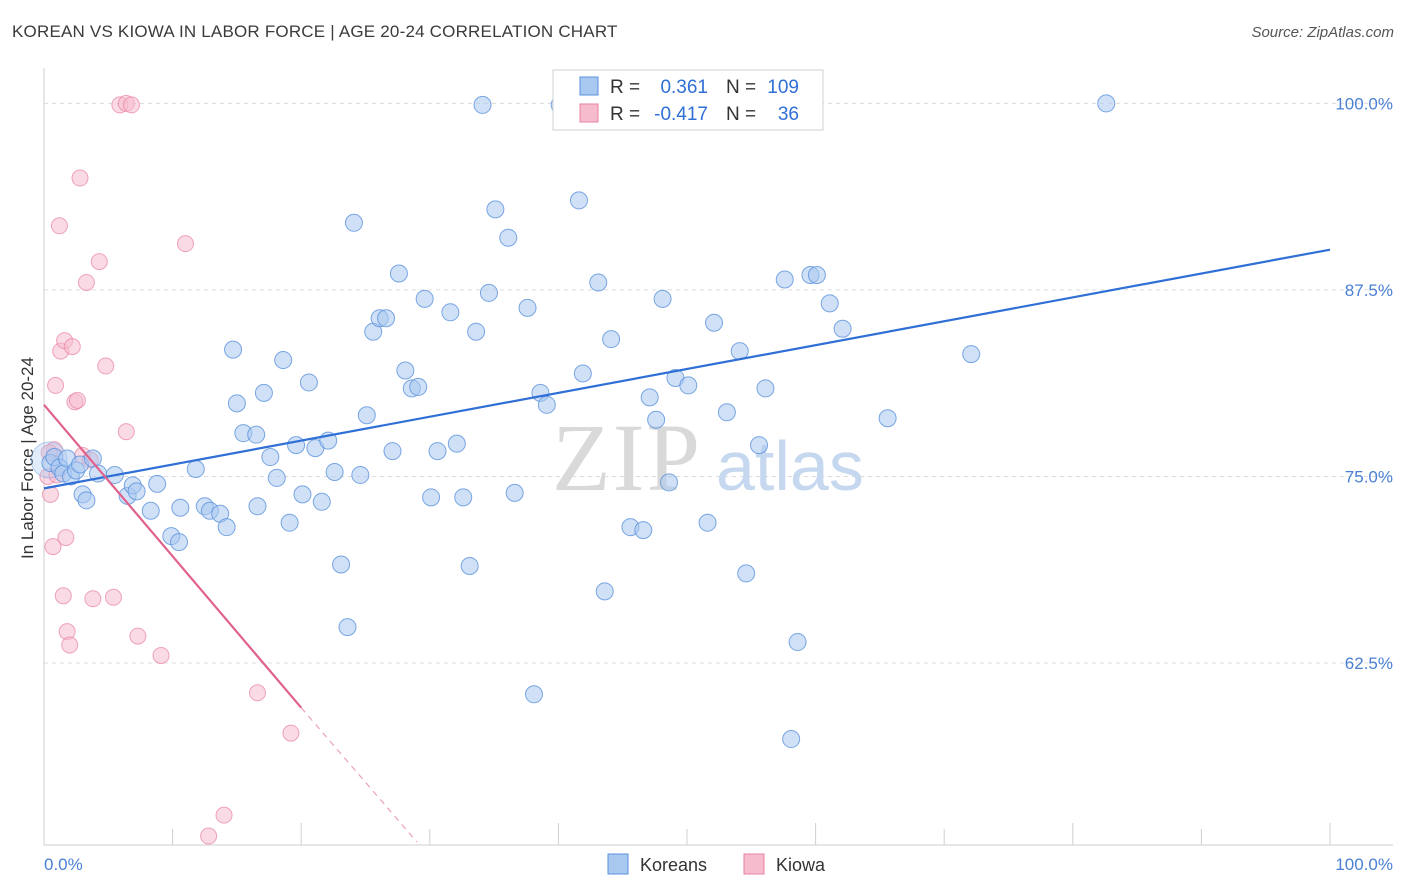 This screenshot has height=892, width=1406. Describe the element at coordinates (1369, 290) in the screenshot. I see `y-tick-label-2: 87.5%` at that location.